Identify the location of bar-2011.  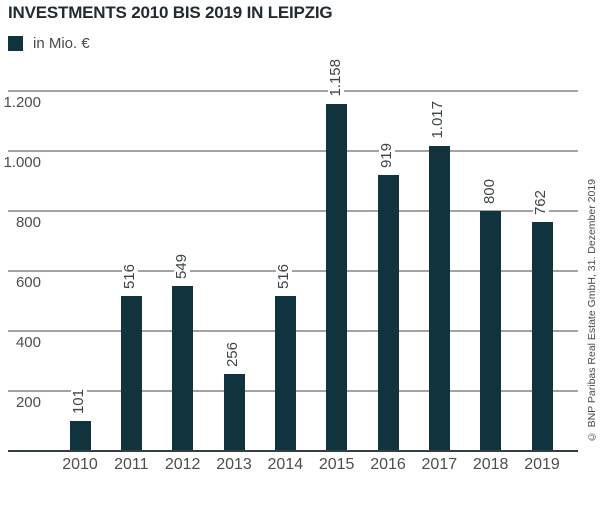
(131, 373).